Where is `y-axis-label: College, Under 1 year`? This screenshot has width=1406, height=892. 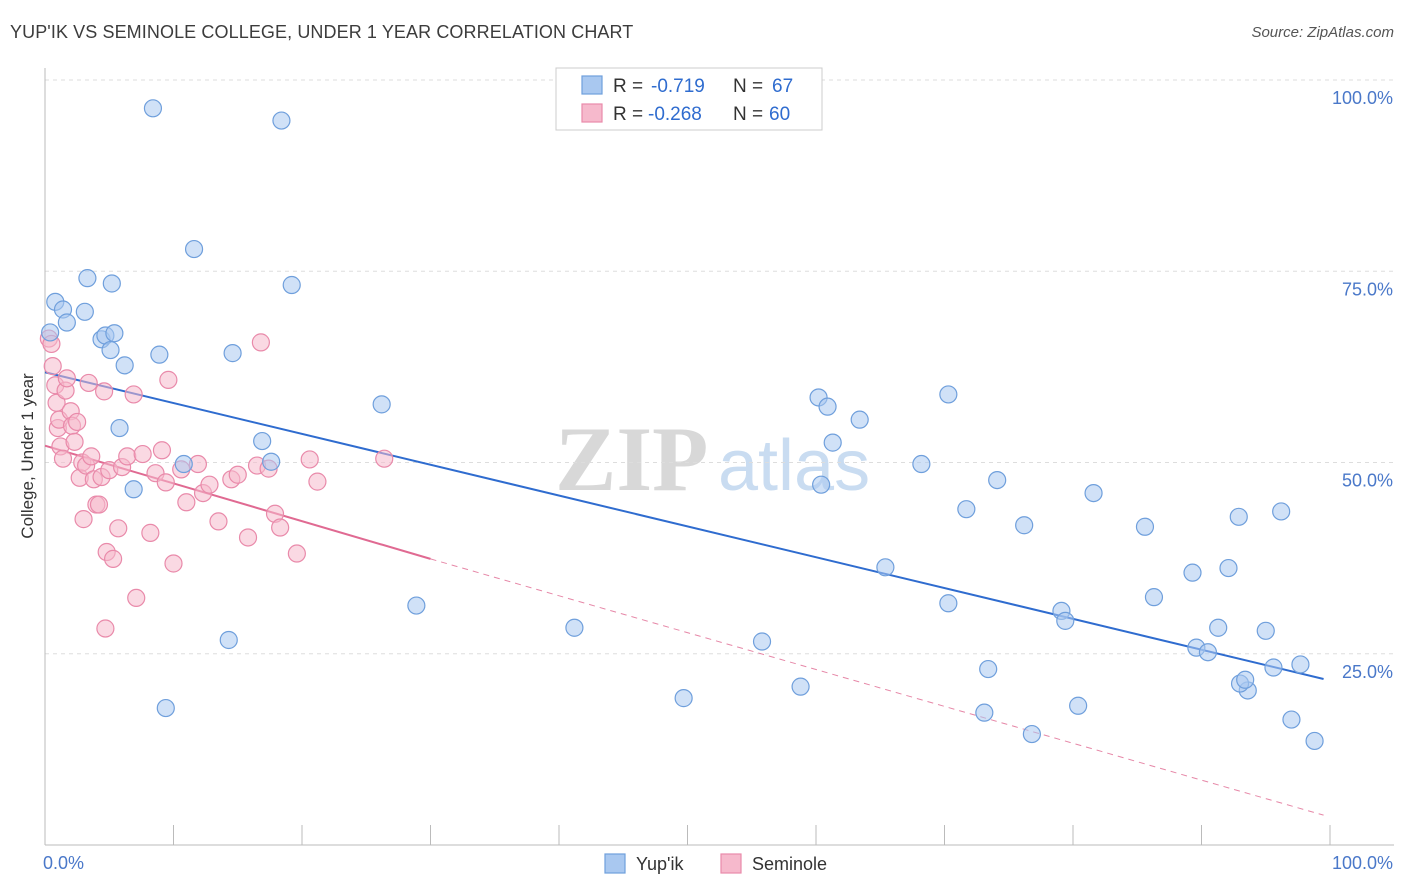
y-axis-label: College, Under 1 year is located at coordinates (27, 456).